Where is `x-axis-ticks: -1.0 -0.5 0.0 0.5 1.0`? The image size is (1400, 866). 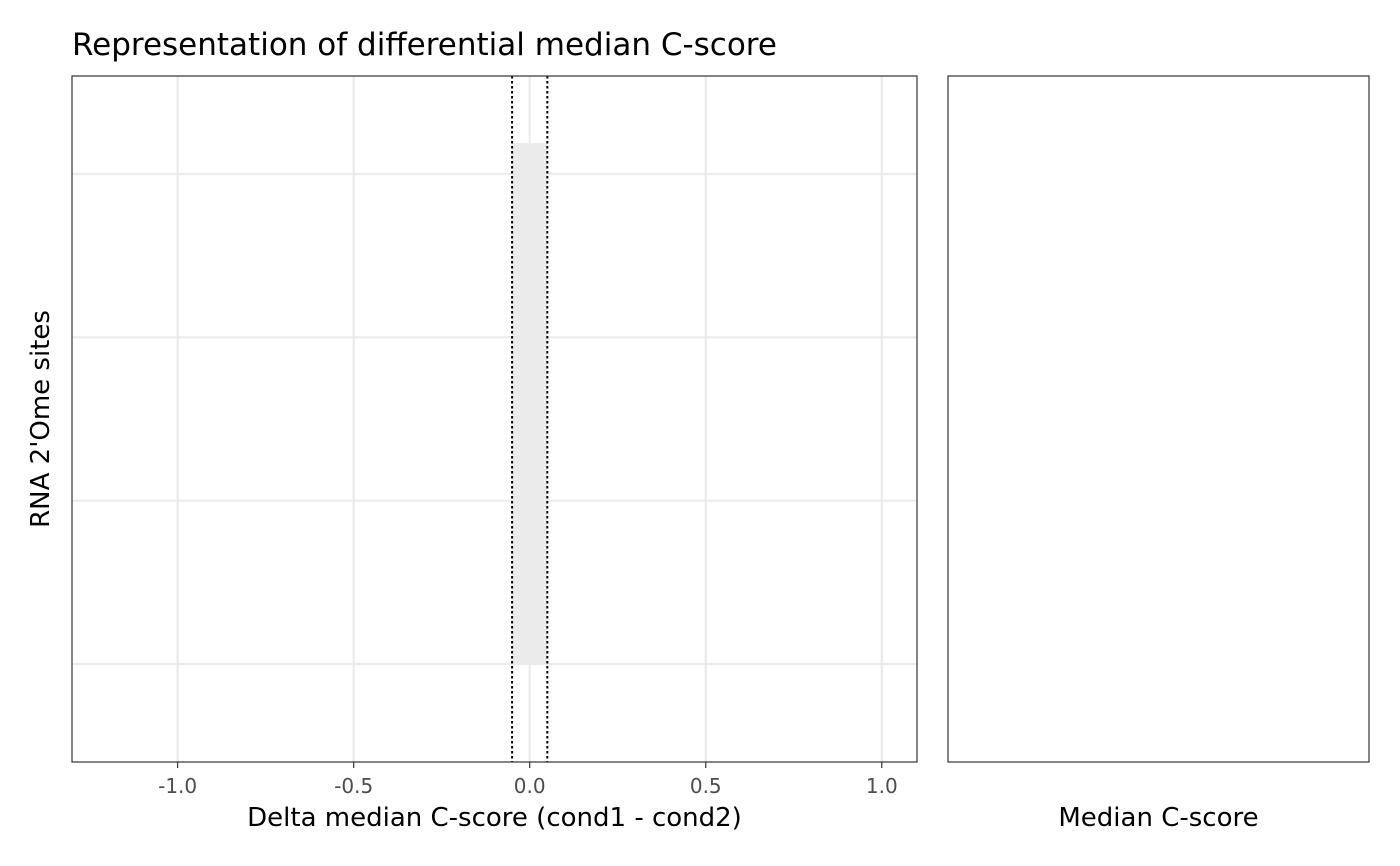
x-axis-ticks: -1.0 -0.5 0.0 0.5 1.0 is located at coordinates (528, 780).